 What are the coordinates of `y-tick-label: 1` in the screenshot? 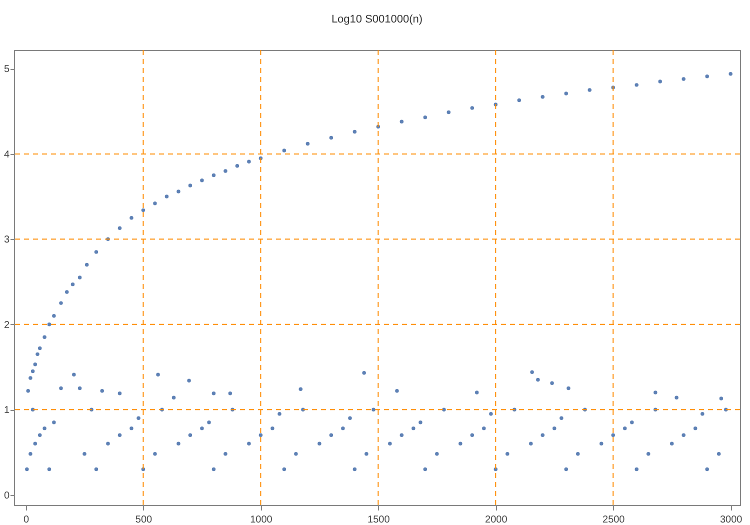 It's located at (7, 410).